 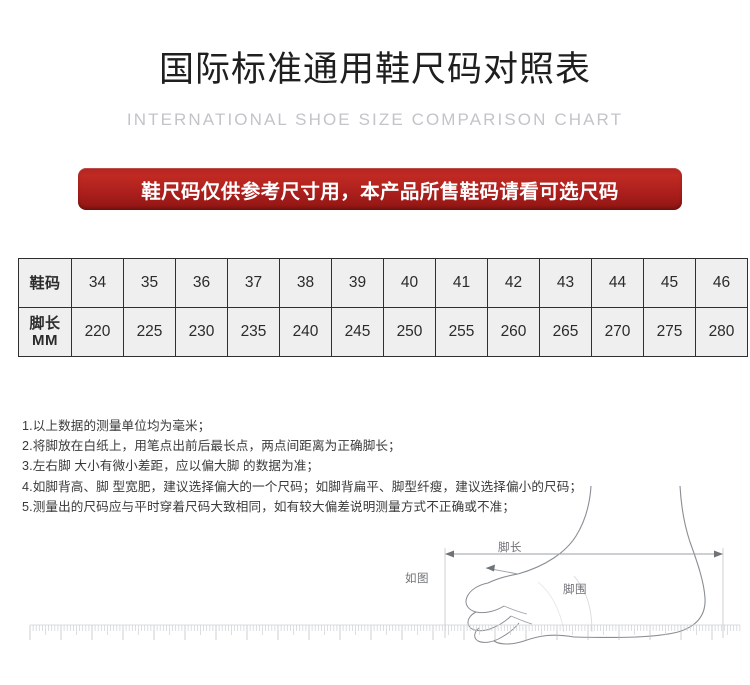 What do you see at coordinates (617, 283) in the screenshot?
I see `cell-shoe-size: 44` at bounding box center [617, 283].